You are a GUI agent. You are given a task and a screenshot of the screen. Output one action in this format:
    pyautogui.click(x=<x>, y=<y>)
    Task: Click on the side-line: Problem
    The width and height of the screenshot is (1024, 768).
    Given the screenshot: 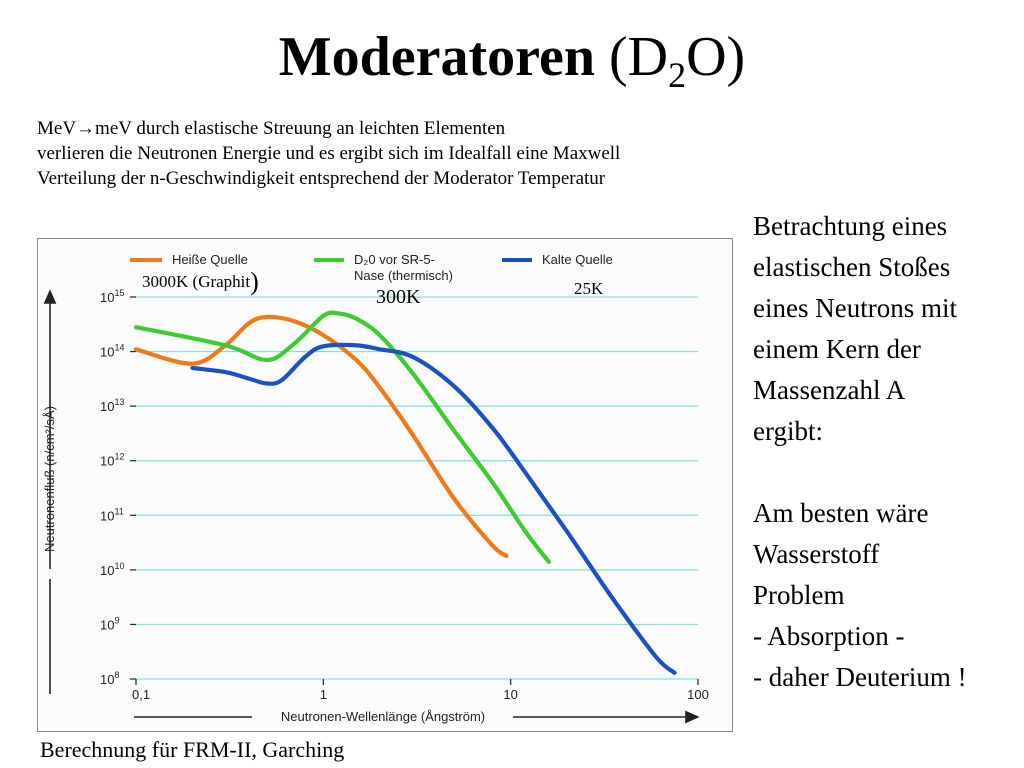 What is the action you would take?
    pyautogui.click(x=799, y=595)
    